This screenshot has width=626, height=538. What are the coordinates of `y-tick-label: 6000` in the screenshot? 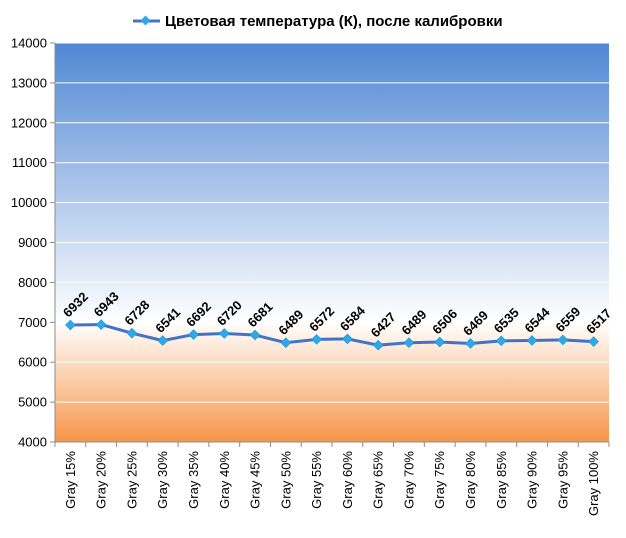 It's located at (32, 362).